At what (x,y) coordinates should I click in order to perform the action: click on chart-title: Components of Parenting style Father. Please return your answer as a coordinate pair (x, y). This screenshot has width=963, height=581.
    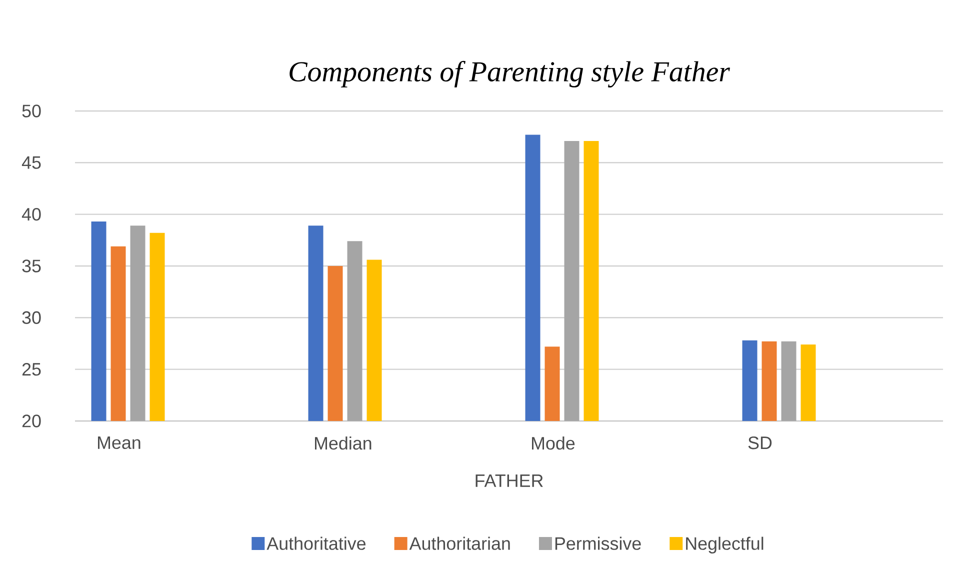
    Looking at the image, I should click on (510, 74).